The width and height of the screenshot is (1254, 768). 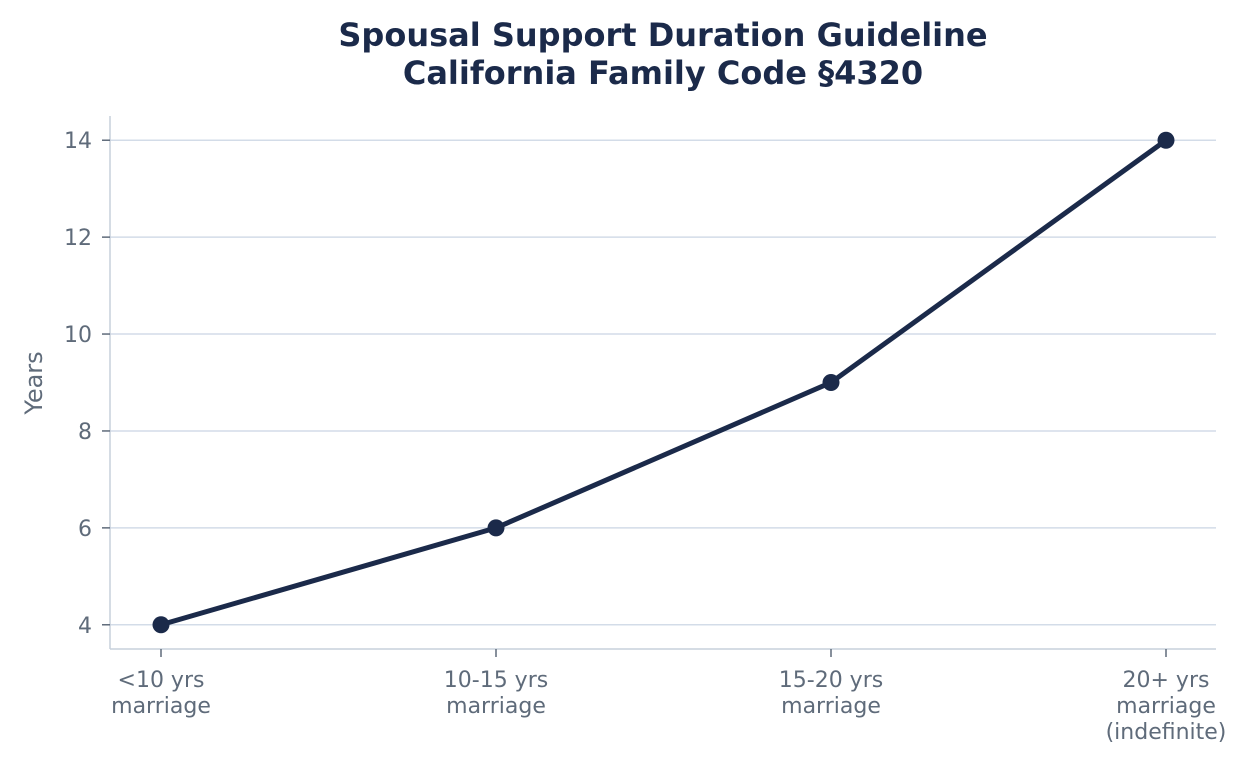 I want to click on y-axis-ticks: 4 6 8 10 12 14, so click(x=87, y=384).